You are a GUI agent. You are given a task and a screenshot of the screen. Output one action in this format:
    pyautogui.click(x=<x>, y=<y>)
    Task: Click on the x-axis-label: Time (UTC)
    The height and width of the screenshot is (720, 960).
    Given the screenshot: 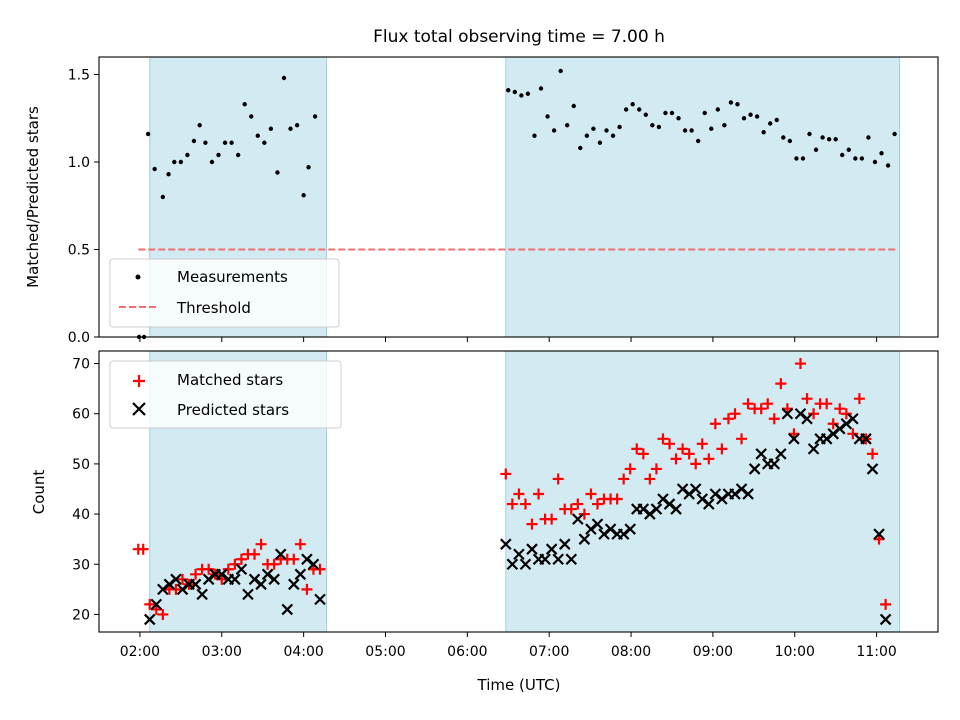 What is the action you would take?
    pyautogui.click(x=519, y=685)
    